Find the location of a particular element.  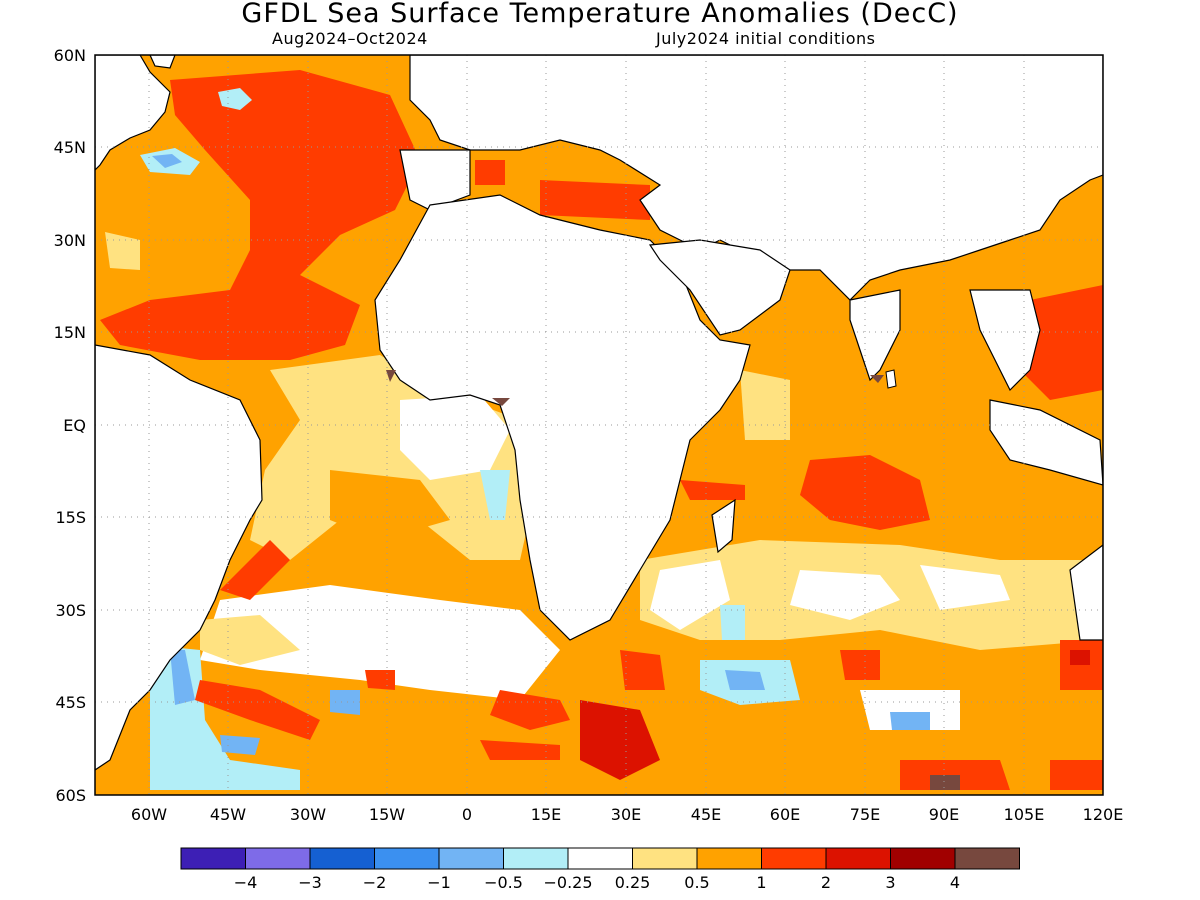

south-atlantic-white-band is located at coordinates (380, 642).